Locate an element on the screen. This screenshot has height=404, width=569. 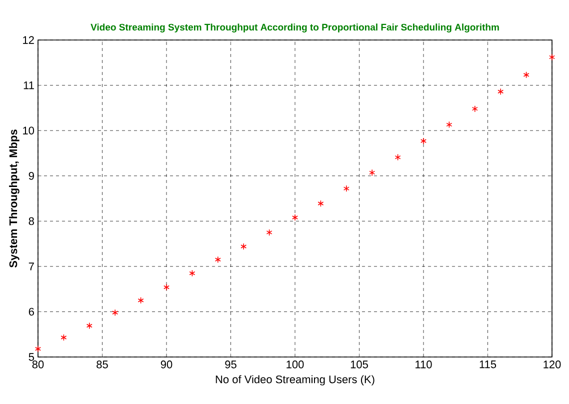
y-tick-label: 7 is located at coordinates (31, 266).